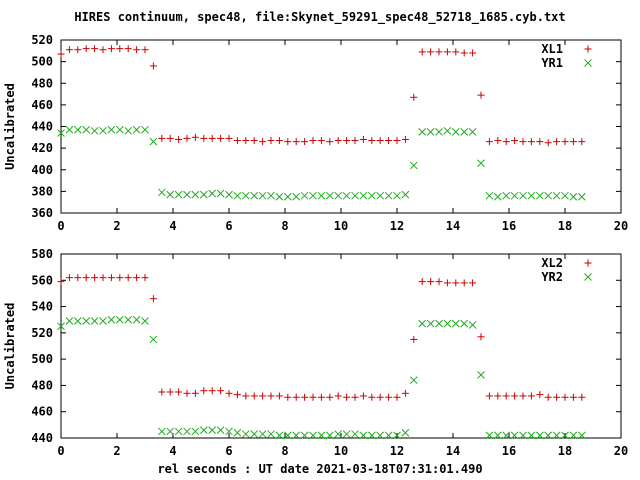  What do you see at coordinates (42, 254) in the screenshot?
I see `y-tick-label: 580` at bounding box center [42, 254].